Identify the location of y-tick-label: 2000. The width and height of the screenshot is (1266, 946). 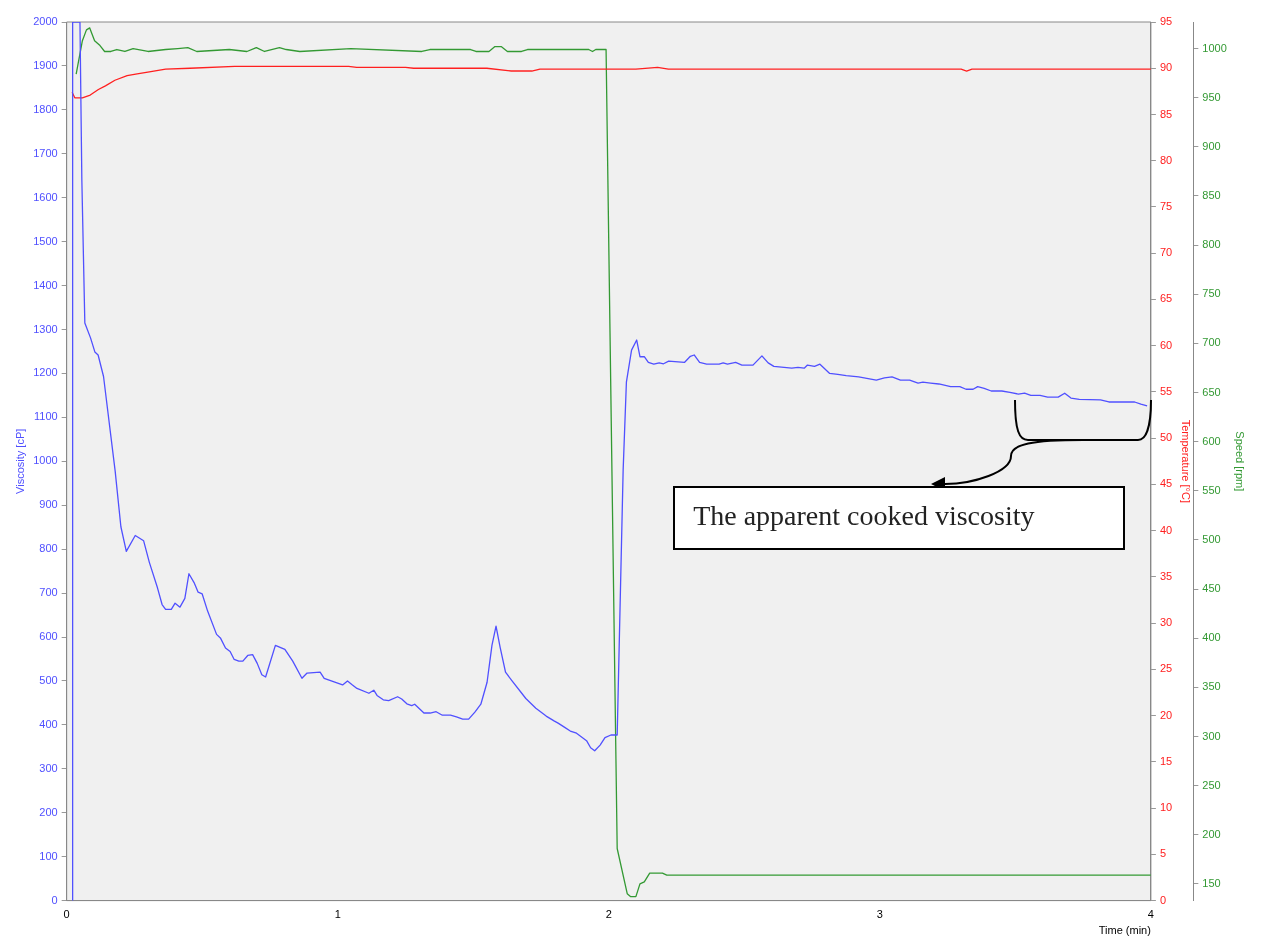
(45, 21).